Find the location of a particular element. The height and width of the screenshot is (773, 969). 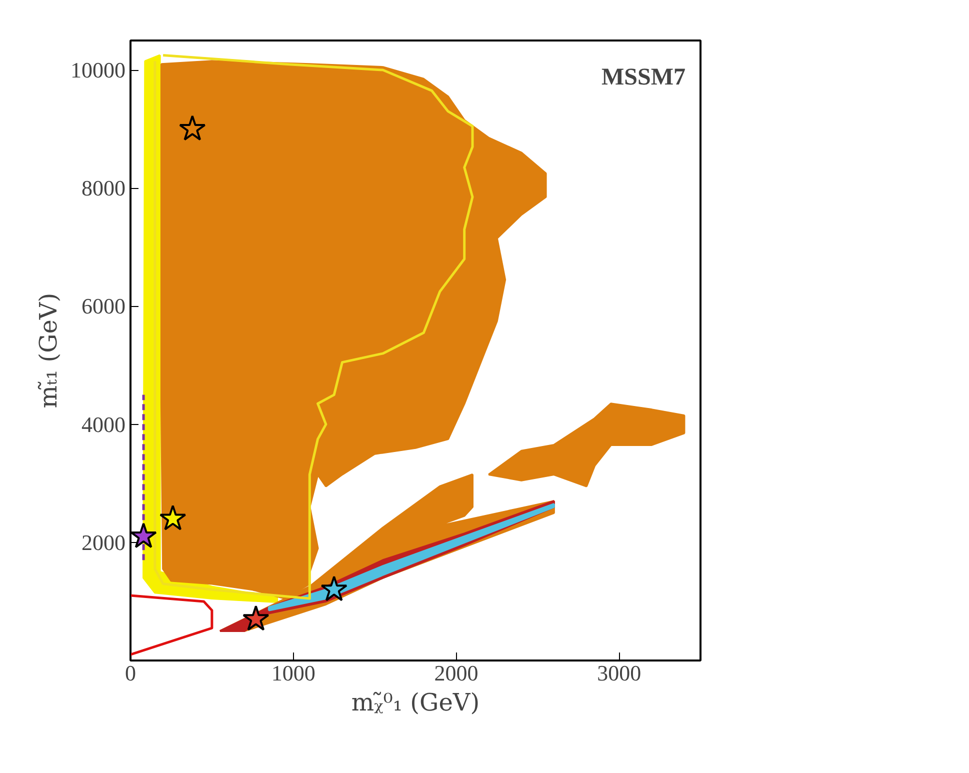

x-axis-title: mᵪ̃⁰₁ (GeV) is located at coordinates (415, 702).